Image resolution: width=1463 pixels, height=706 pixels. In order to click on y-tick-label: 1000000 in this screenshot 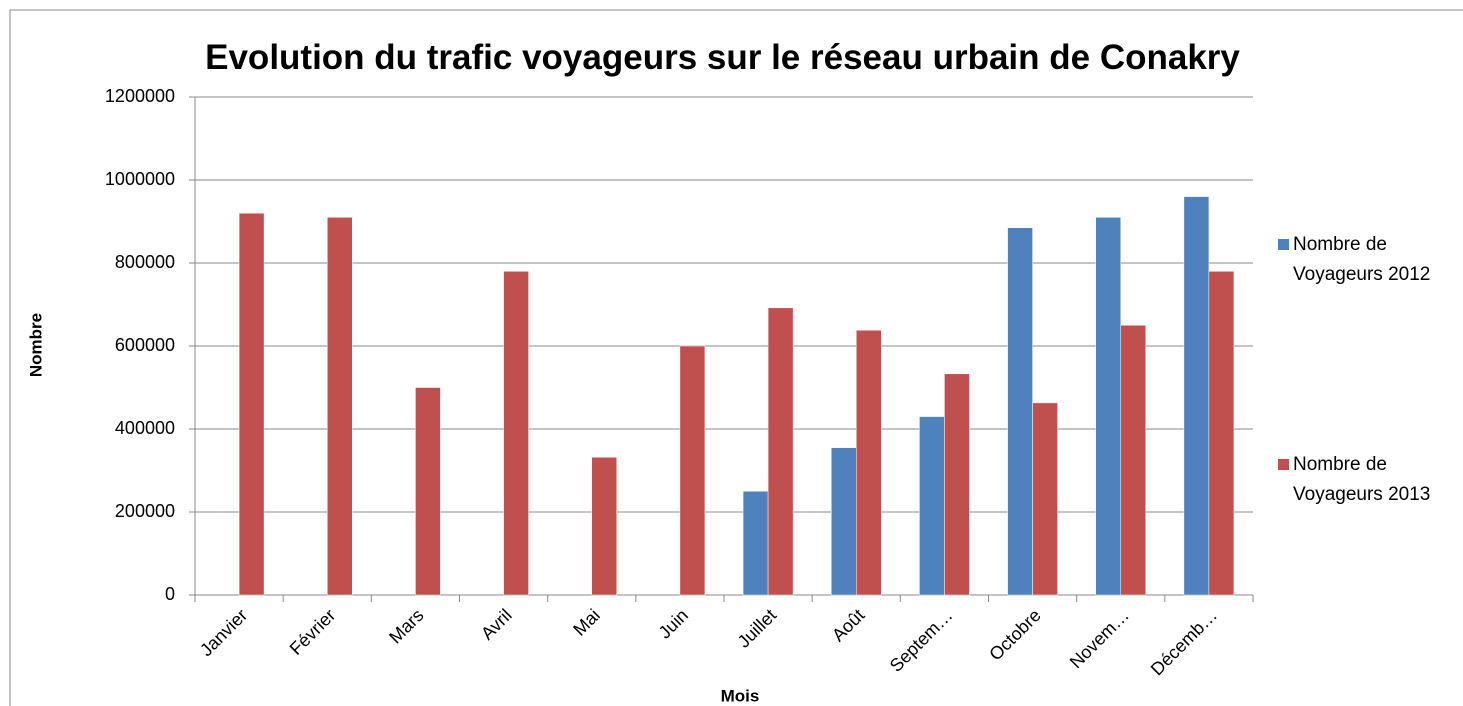, I will do `click(140, 179)`.